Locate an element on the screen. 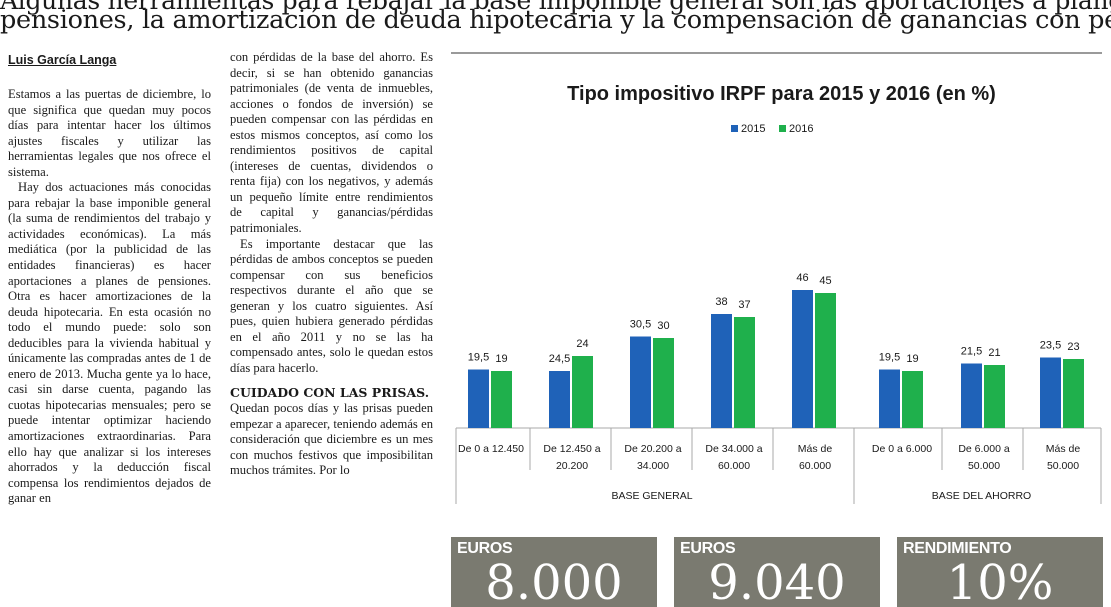  data-label-2016-0: 19 is located at coordinates (501, 359).